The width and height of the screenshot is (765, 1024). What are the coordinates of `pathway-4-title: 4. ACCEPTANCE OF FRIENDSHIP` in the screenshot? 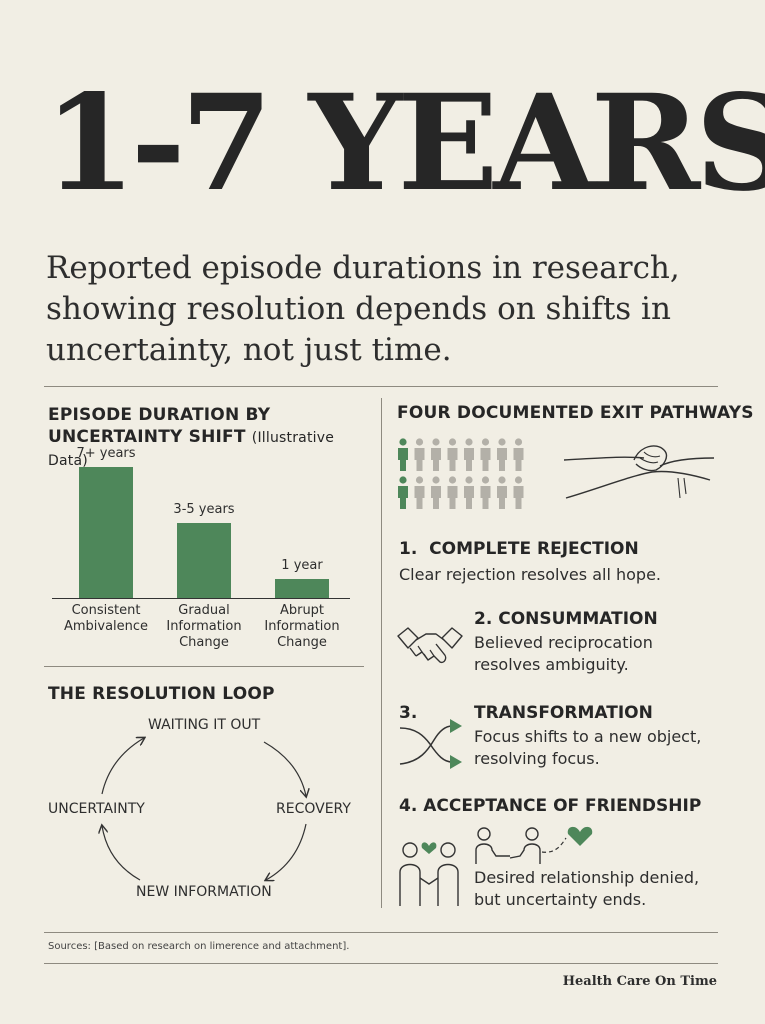 It's located at (550, 806).